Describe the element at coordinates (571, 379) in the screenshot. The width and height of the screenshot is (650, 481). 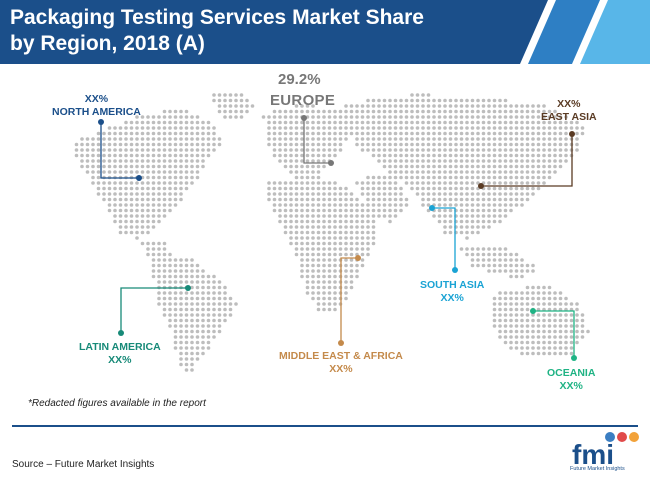
I see `label-oceania: OCEANIA XX%` at that location.